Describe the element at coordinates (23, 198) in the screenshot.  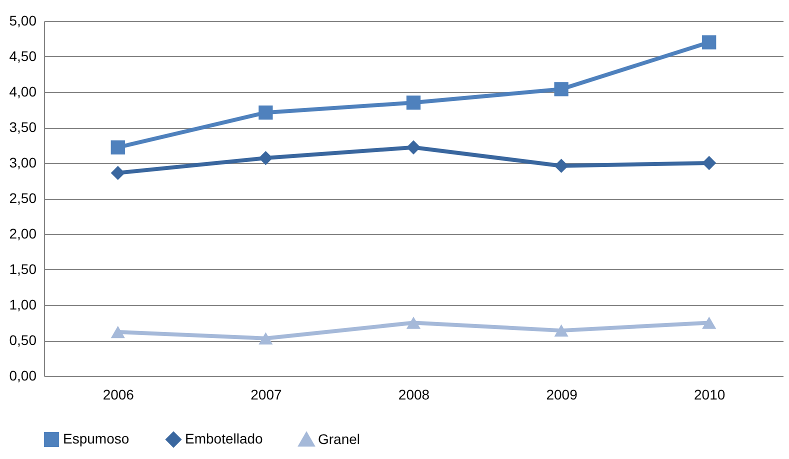
I see `y-tick-label: 2,50` at that location.